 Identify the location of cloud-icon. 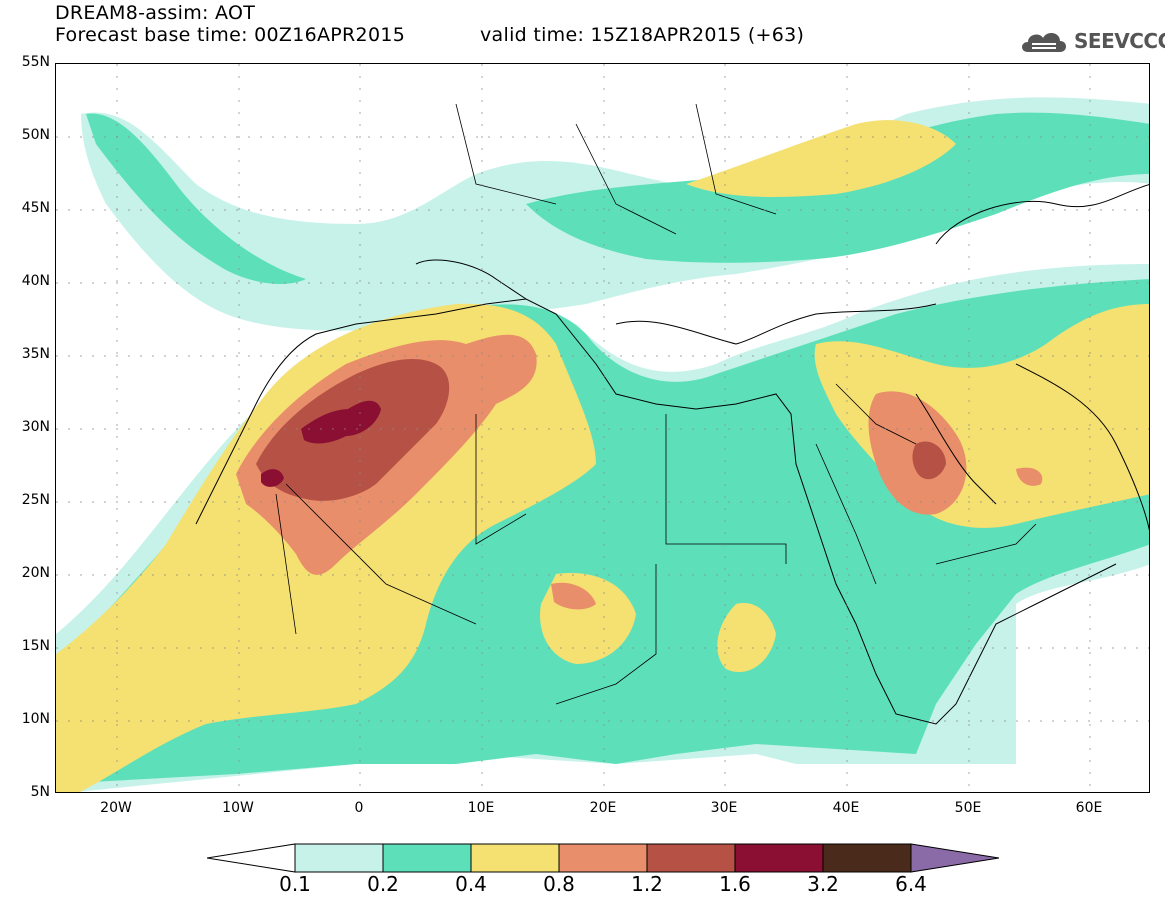
(1044, 42).